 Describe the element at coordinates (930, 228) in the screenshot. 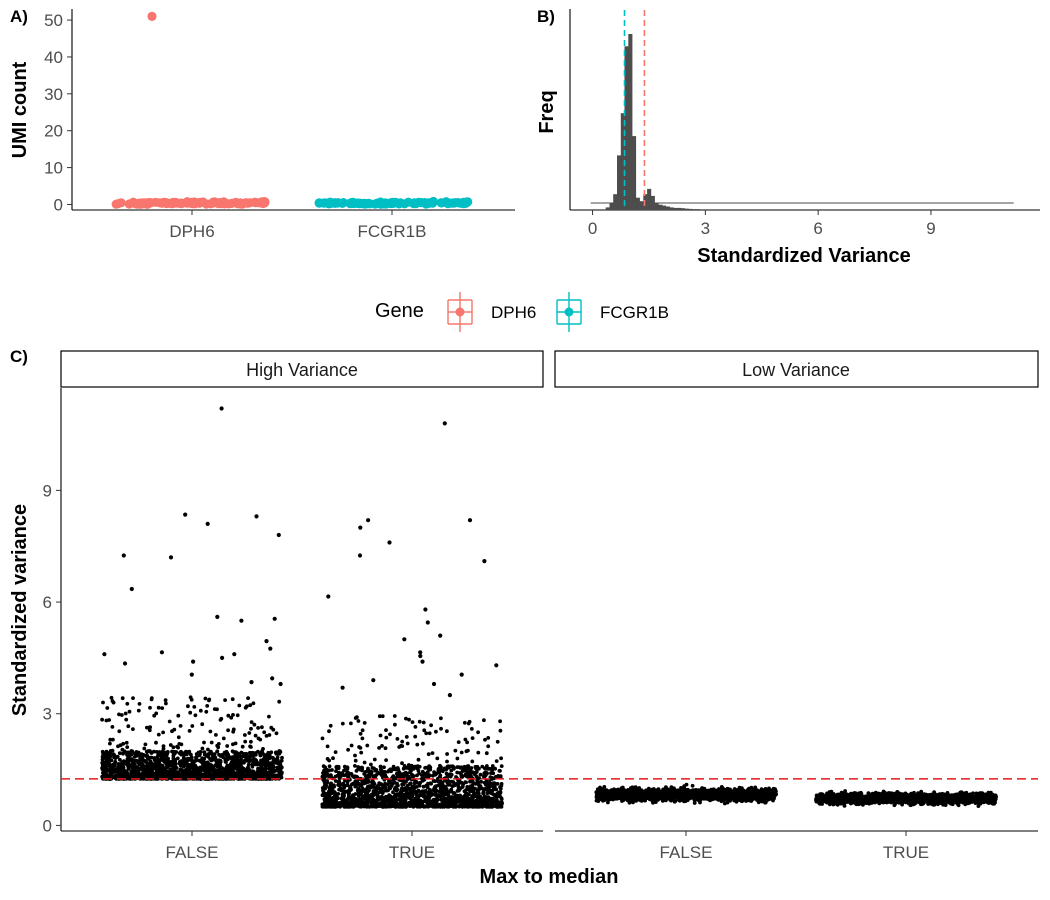

I see `panel-b-x-tick-label: 9` at that location.